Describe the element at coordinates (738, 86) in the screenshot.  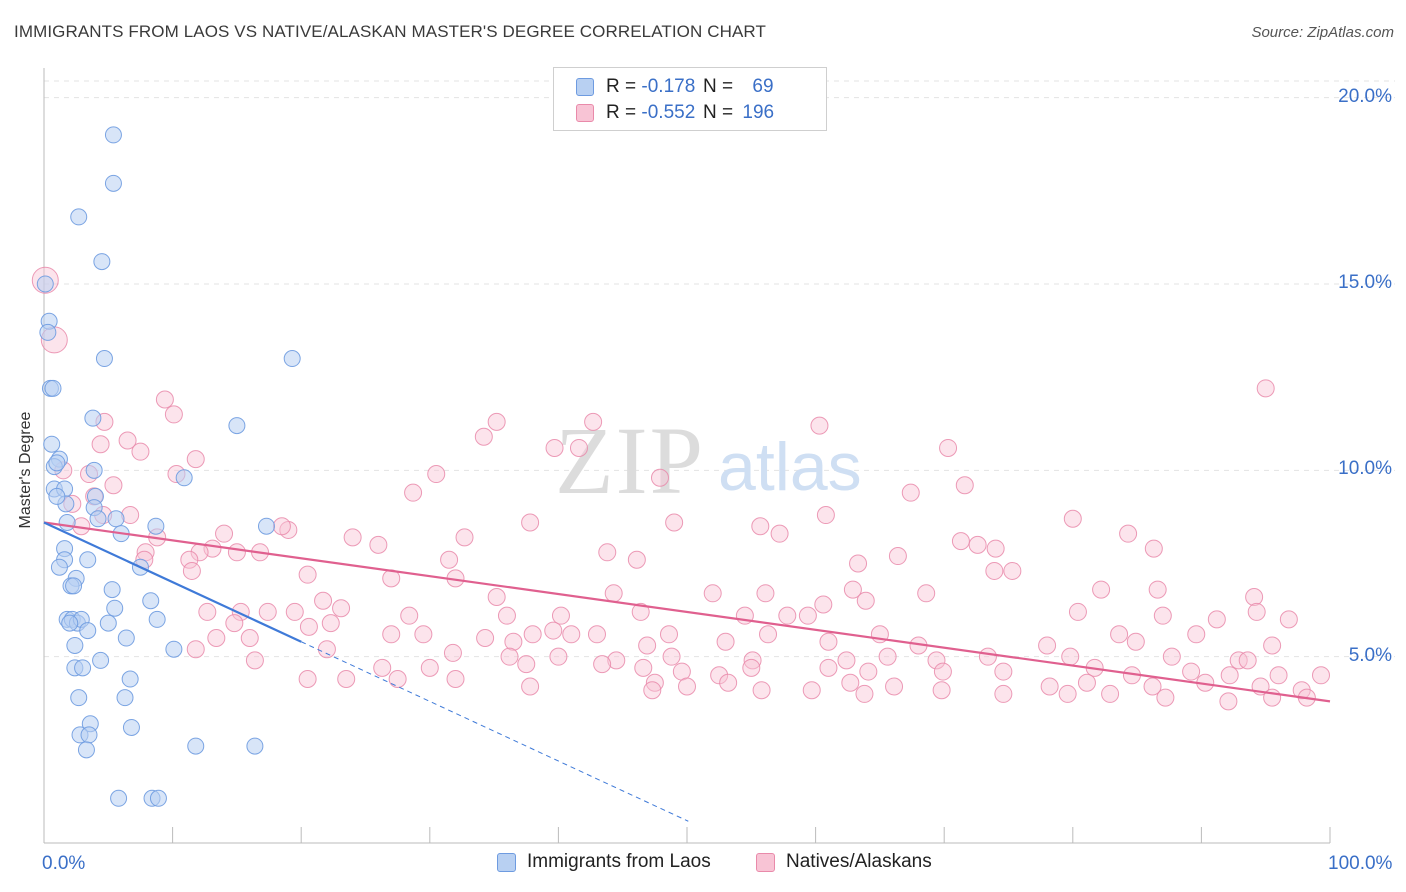
I see `legend-n-laos: N = 69` at that location.